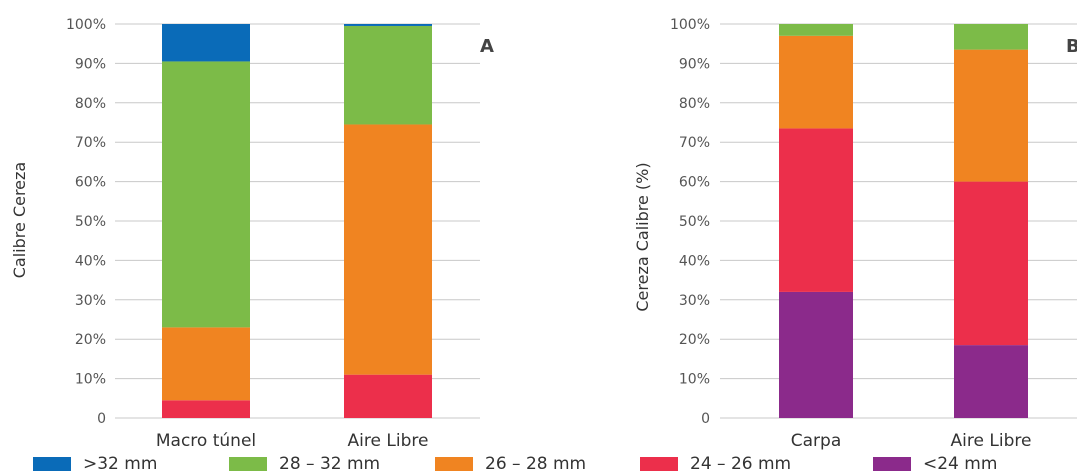  I want to click on legend-item: >32 mm, so click(95, 464).